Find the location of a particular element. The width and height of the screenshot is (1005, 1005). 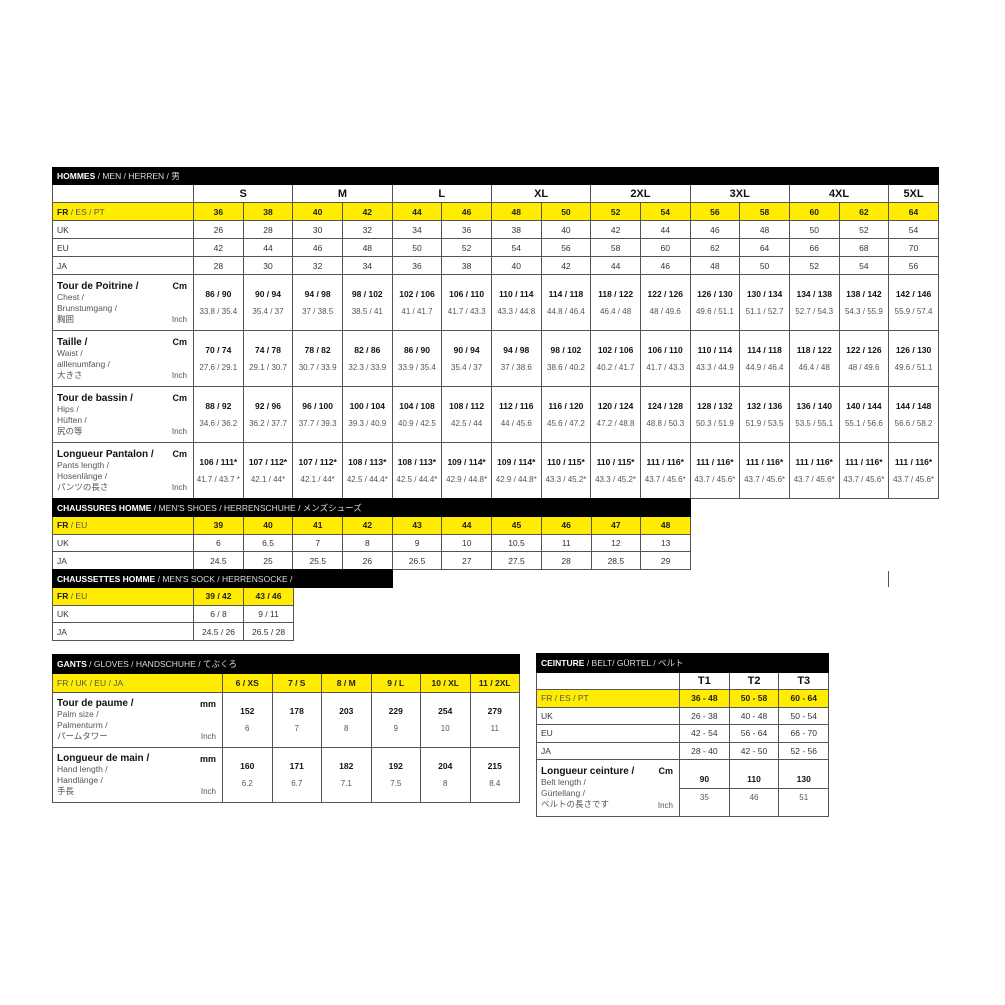

size-group-row: S M L XL 2XL 3XL 4XL 5XL is located at coordinates (495, 193).